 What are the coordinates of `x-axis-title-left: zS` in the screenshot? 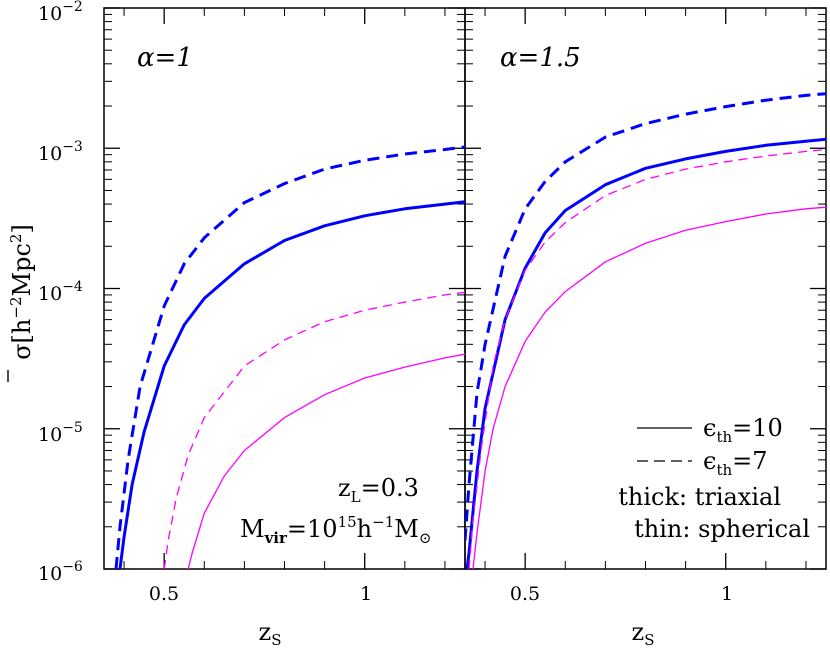 It's located at (270, 633).